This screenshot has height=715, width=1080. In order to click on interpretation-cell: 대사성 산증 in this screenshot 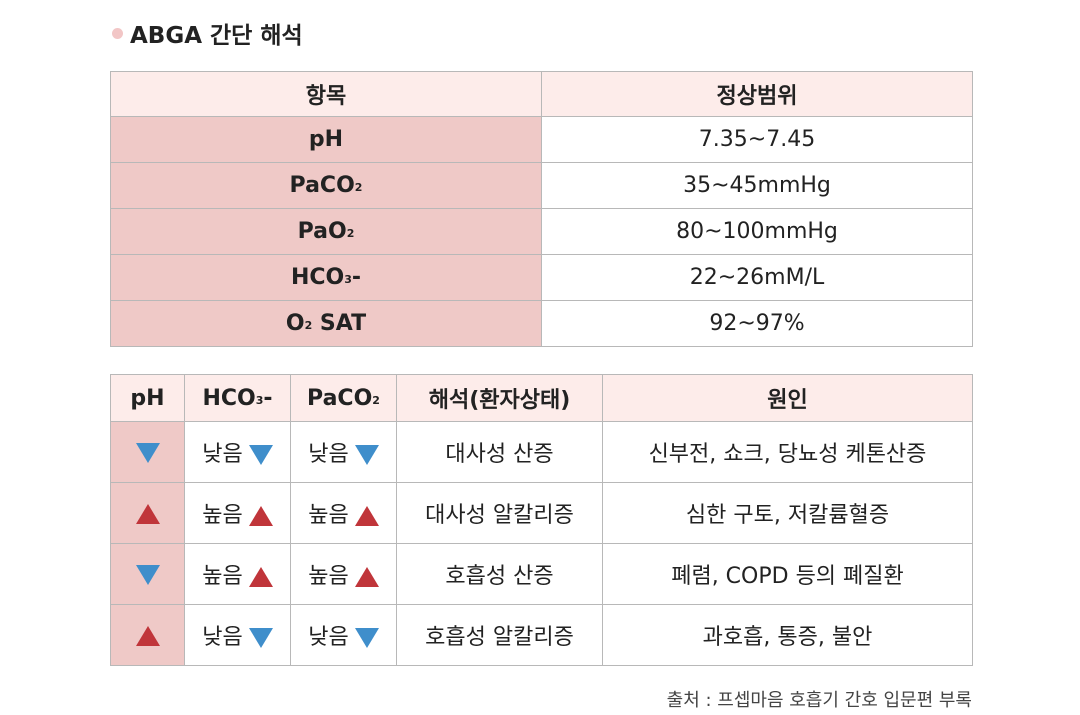, I will do `click(499, 452)`.